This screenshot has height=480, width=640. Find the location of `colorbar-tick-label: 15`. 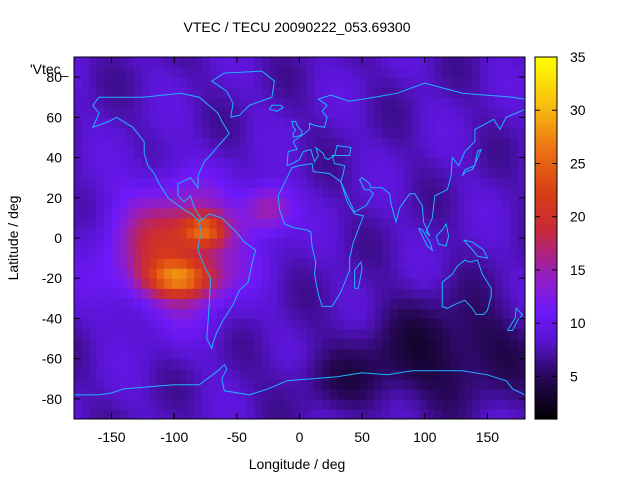

colorbar-tick-label: 15 is located at coordinates (578, 270).